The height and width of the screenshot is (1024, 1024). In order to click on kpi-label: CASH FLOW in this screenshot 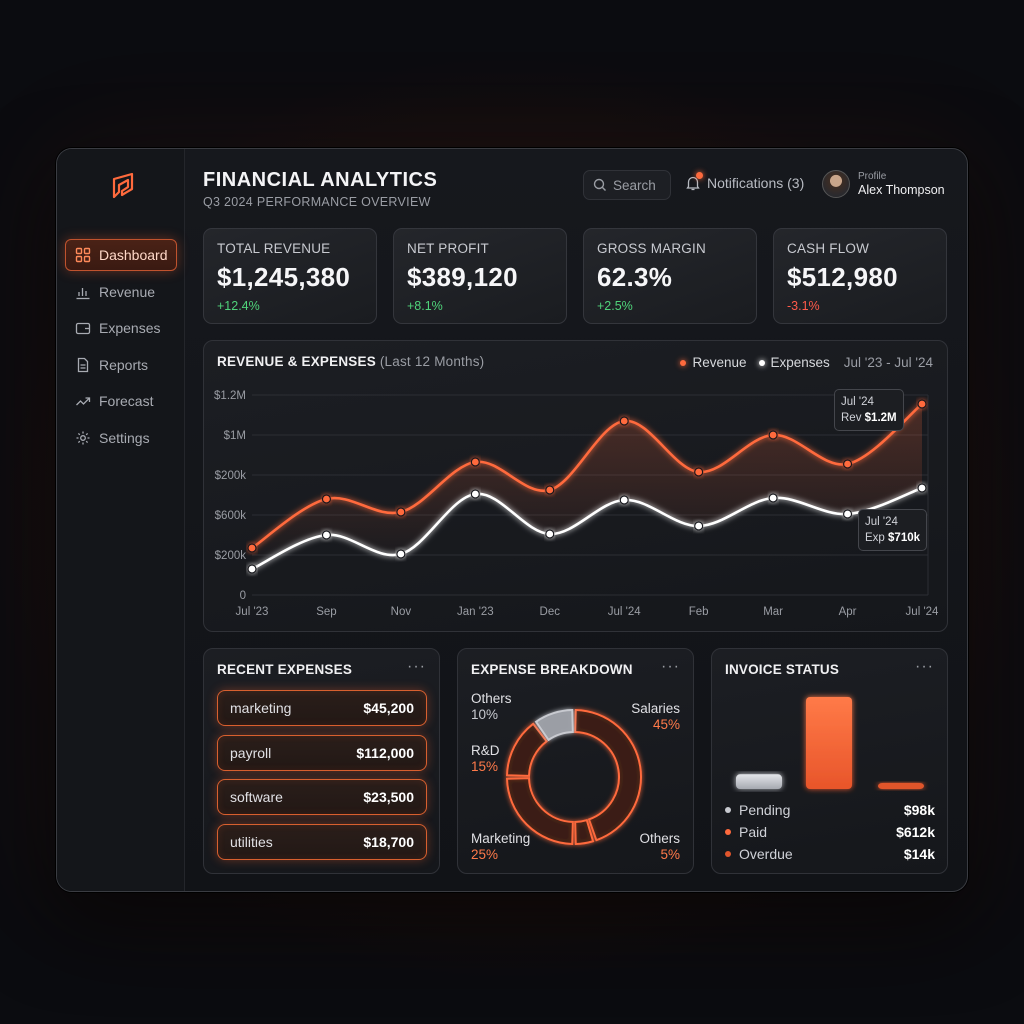, I will do `click(828, 248)`.